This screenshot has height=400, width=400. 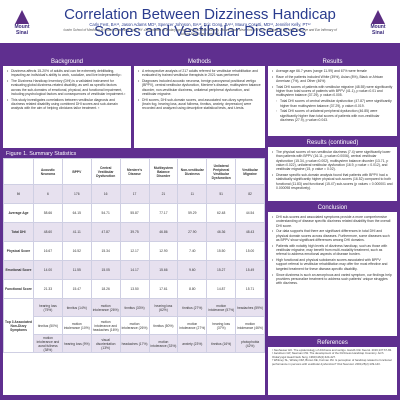 What do you see at coordinates (48, 251) in the screenshot?
I see `table-cell: 16.67` at bounding box center [48, 251].